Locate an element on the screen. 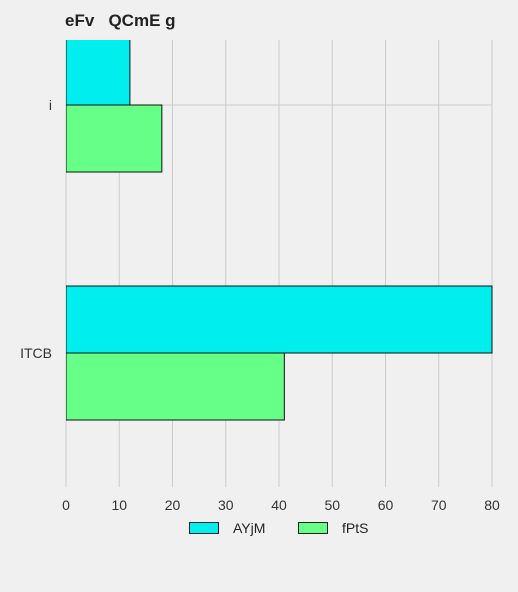  x-tick-label-10: 10 is located at coordinates (119, 505).